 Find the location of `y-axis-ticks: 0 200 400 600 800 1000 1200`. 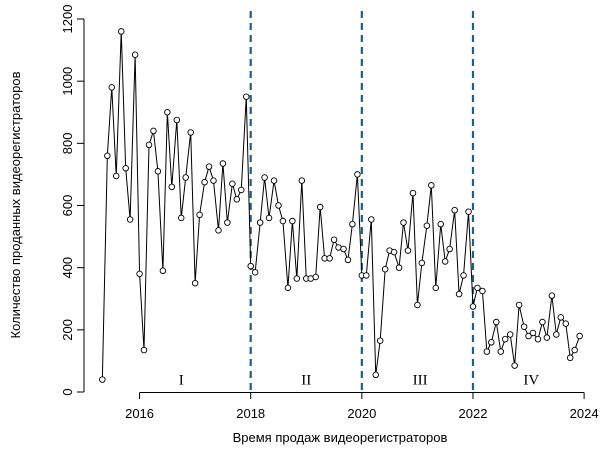

y-axis-ticks: 0 200 400 600 800 1000 1200 is located at coordinates (72, 200).